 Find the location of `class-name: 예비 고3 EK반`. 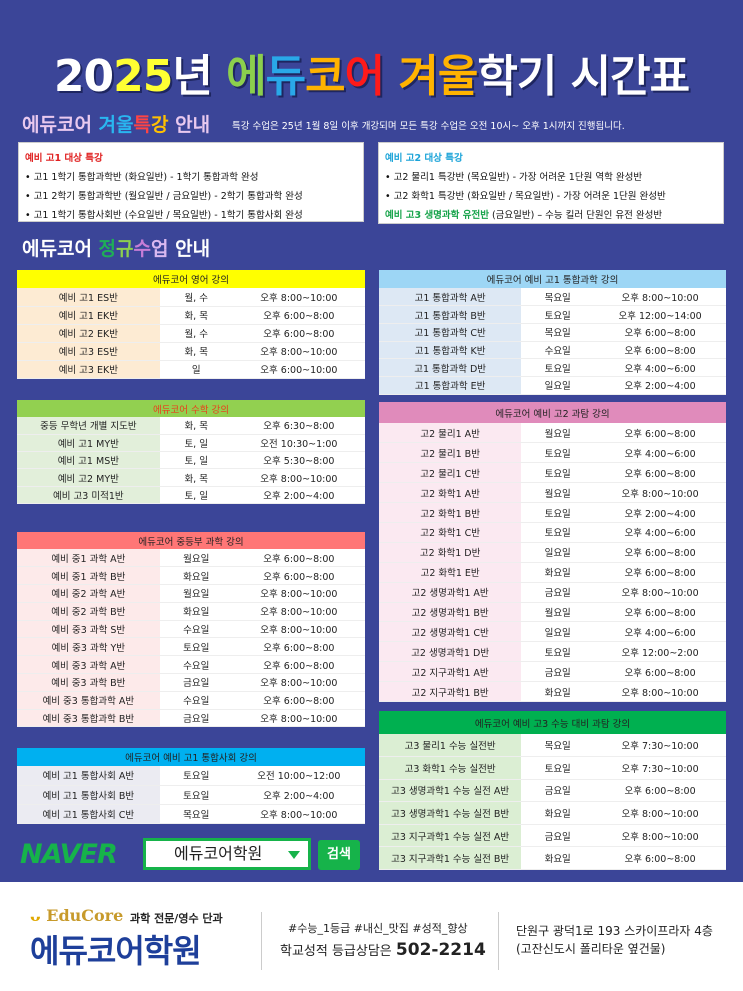

class-name: 예비 고3 EK반 is located at coordinates (88, 369).